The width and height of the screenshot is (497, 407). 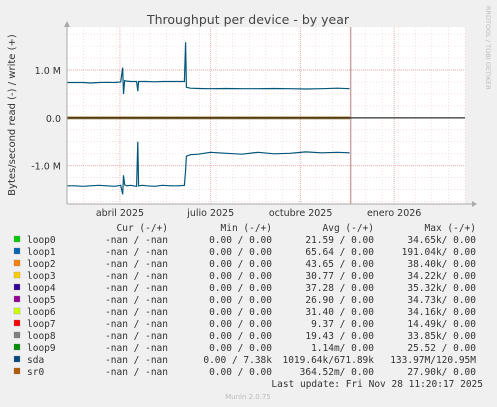 What do you see at coordinates (441, 312) in the screenshot?
I see `legend-max: 34.16k/ 0.00` at bounding box center [441, 312].